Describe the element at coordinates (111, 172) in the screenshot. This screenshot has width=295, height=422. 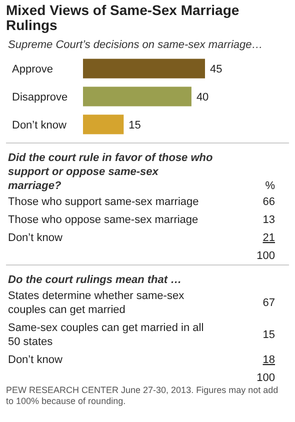
I see `text: Did the court rule in favor of those who support or oppose same-sex marriage?` at that location.